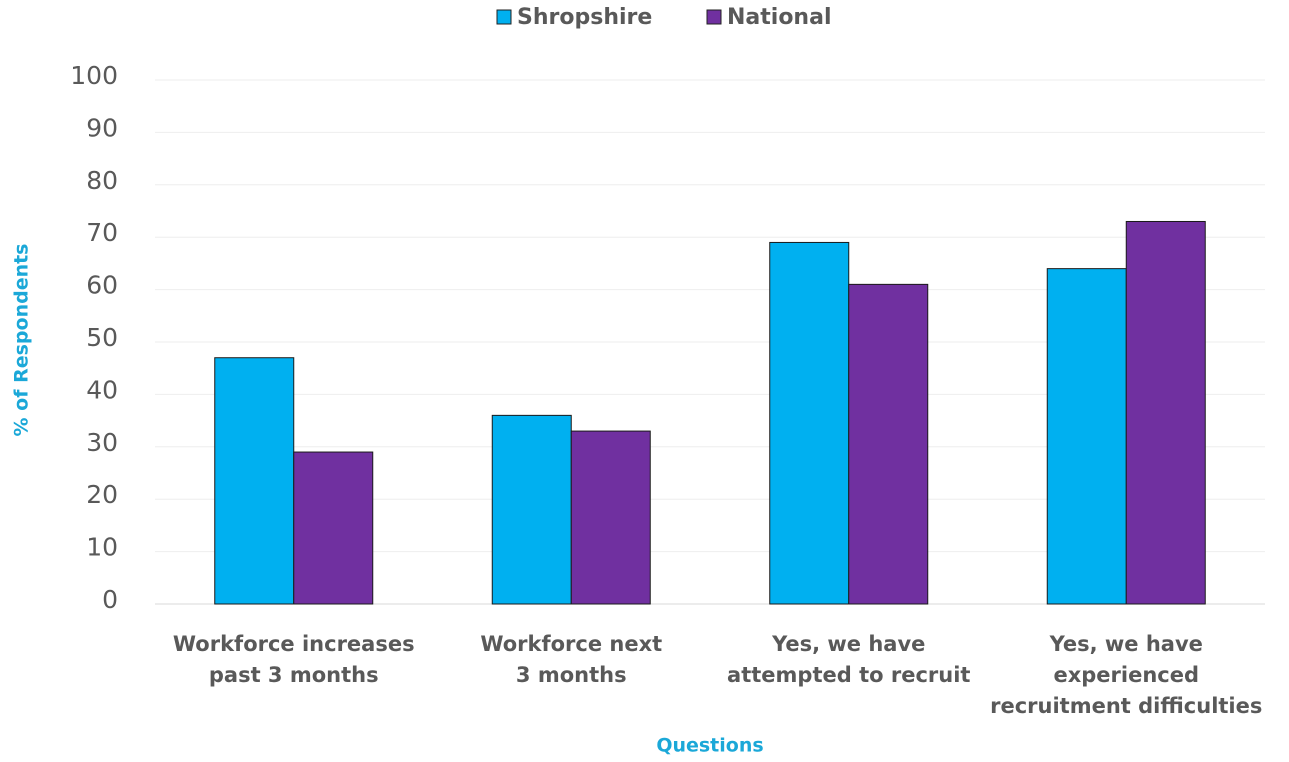 Image resolution: width=1289 pixels, height=762 pixels. Describe the element at coordinates (848, 675) in the screenshot. I see `x-tick-label-line: attempted to recruit` at that location.